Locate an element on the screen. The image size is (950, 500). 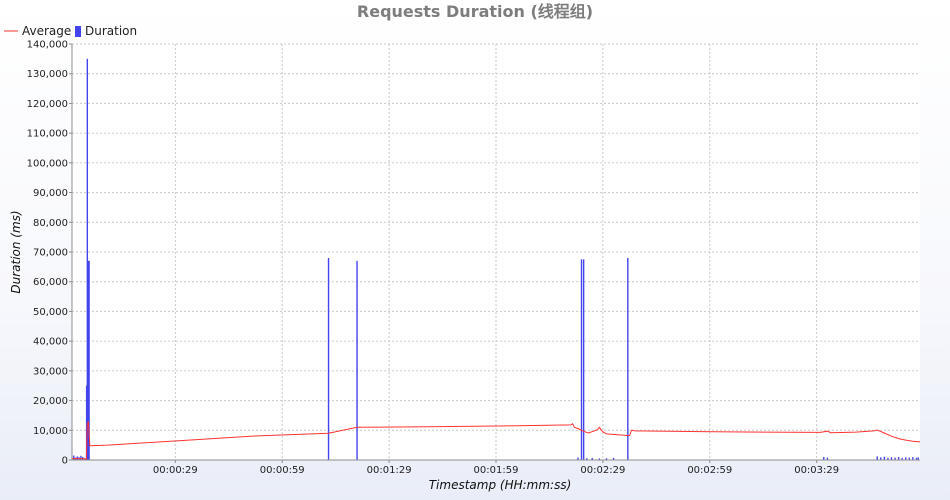
y-tick-label: 50,000 is located at coordinates (50, 312).